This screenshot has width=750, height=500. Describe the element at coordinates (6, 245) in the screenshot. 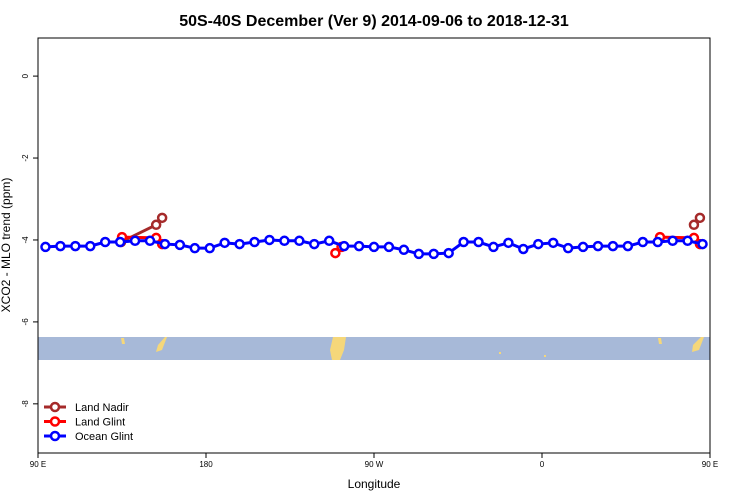

I see `y-axis-label: XCO2 - MLO trend (ppm)` at that location.